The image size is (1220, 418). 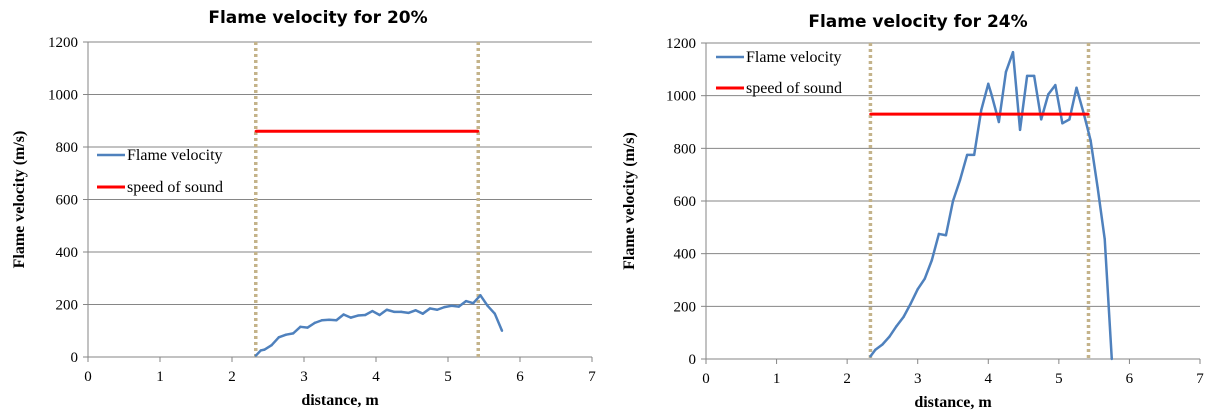 I want to click on chart-title: Flame velocity for 20%, so click(x=317, y=18).